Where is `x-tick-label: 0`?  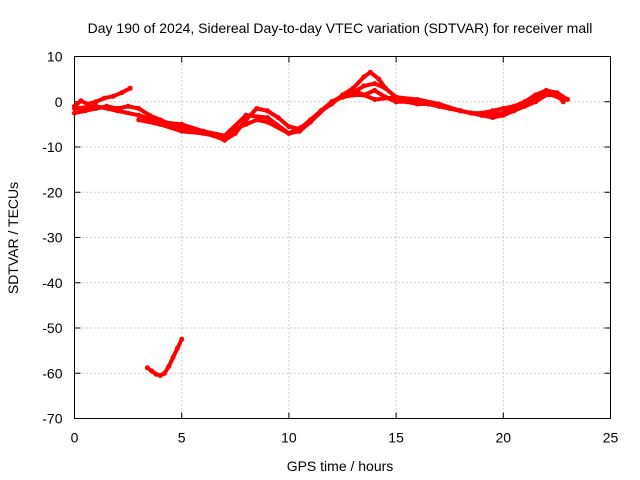 x-tick-label: 0 is located at coordinates (75, 438).